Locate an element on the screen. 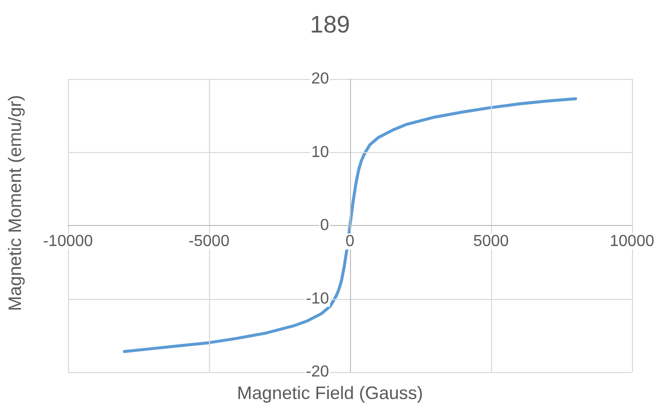 Image resolution: width=660 pixels, height=406 pixels. x-tick-label: 10000 is located at coordinates (632, 241).